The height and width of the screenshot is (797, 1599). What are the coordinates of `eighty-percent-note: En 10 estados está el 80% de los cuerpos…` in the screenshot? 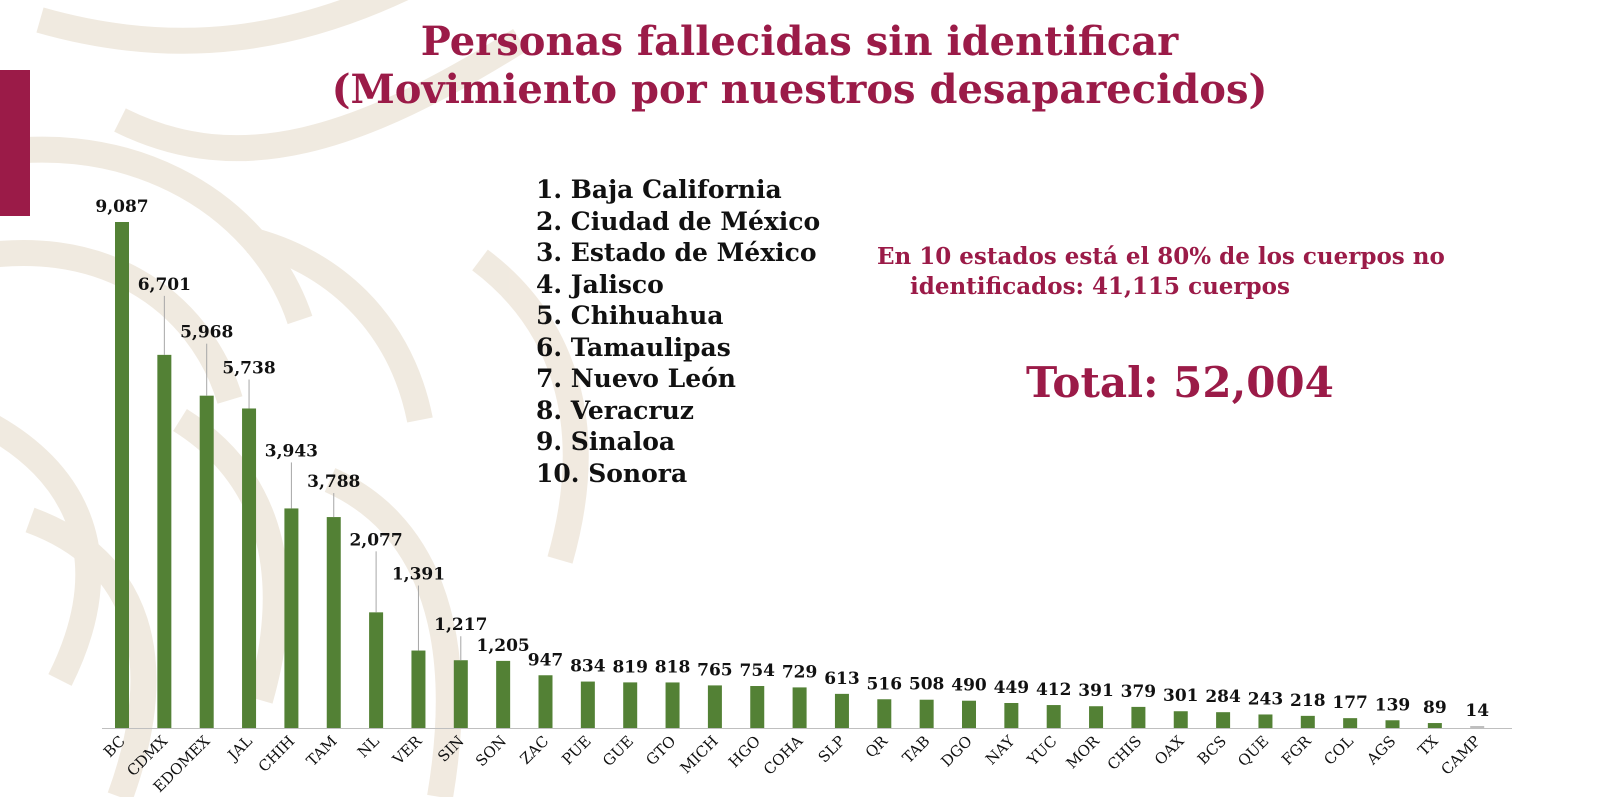 It's located at (1197, 272).